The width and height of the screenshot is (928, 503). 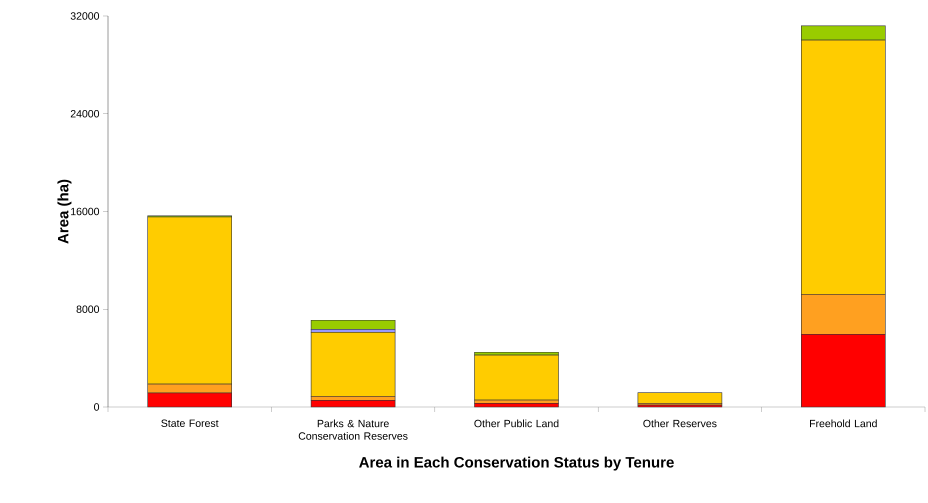 What do you see at coordinates (516, 424) in the screenshot?
I see `x-tick-label: Other Public Land` at bounding box center [516, 424].